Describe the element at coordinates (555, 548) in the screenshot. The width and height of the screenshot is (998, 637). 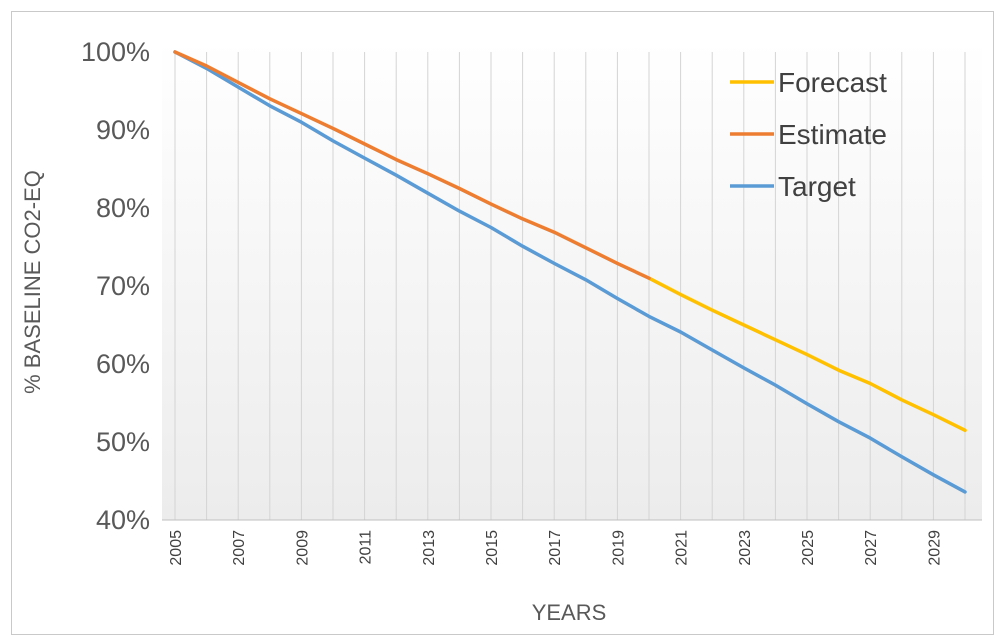
I see `x-tick-label: 2017` at that location.